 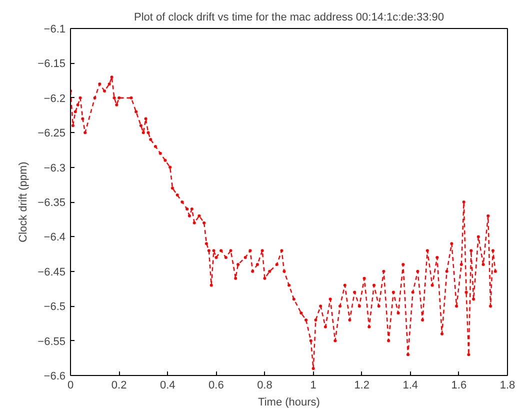 What do you see at coordinates (52, 272) in the screenshot?
I see `y-tick-label: −6.45` at bounding box center [52, 272].